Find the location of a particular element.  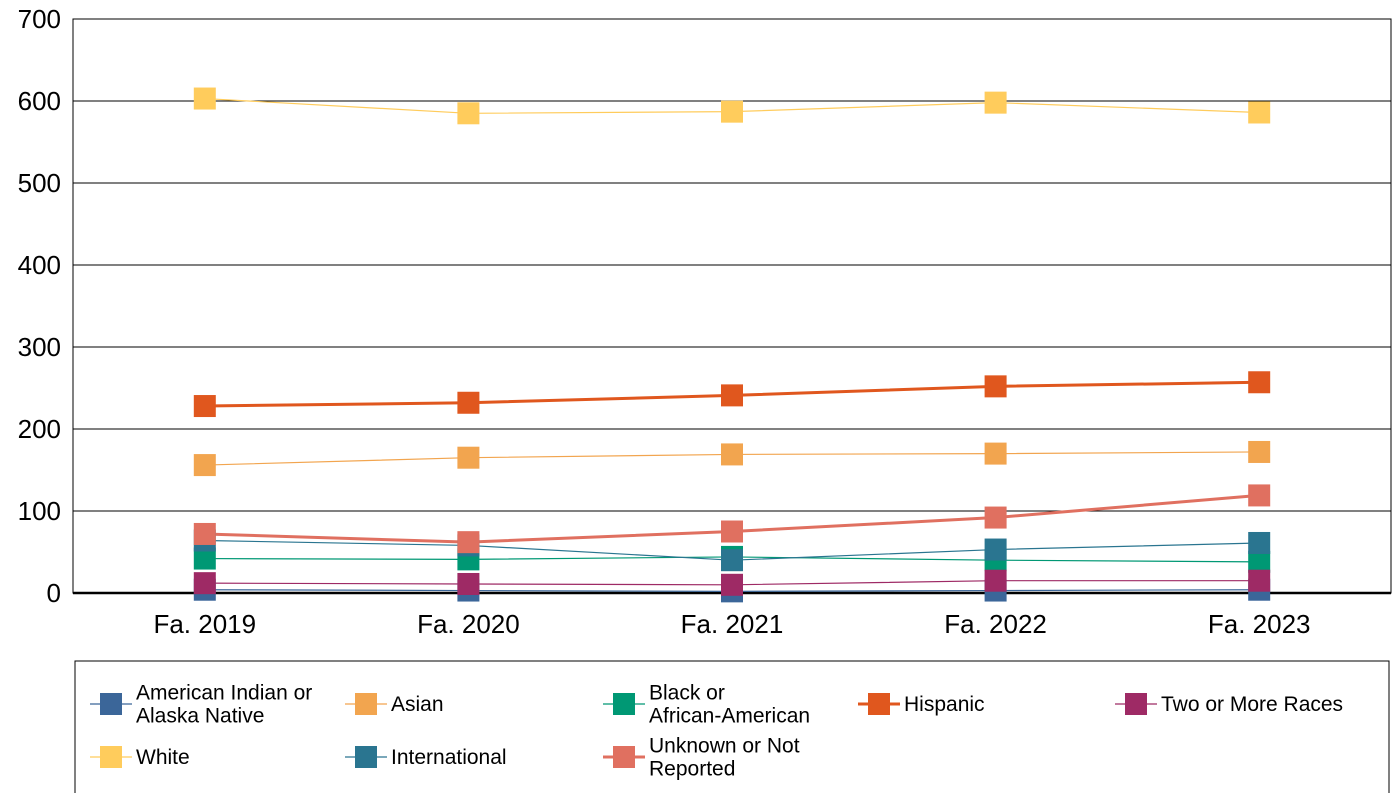

legend-swatch-two-or-more-races is located at coordinates (1136, 704).